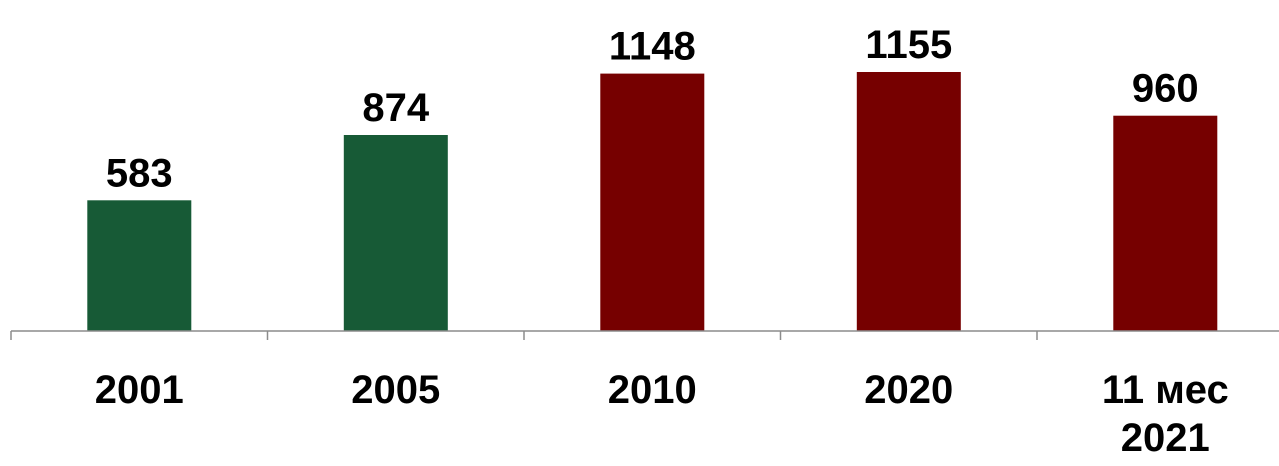 The image size is (1279, 466). Describe the element at coordinates (652, 47) in the screenshot. I see `data-label: 1148` at that location.